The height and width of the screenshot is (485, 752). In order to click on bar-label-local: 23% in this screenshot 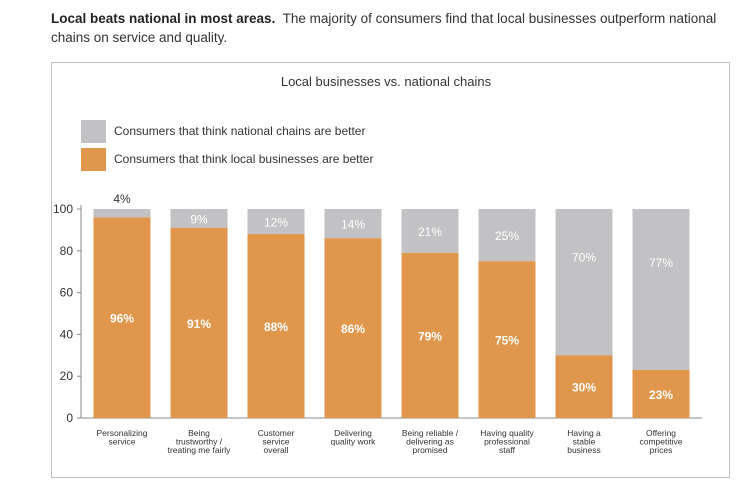, I will do `click(661, 395)`.